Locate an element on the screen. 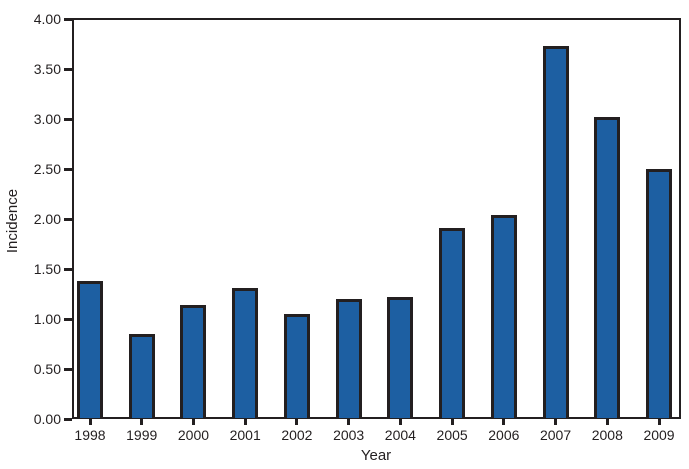  x-tick-label: 2001 is located at coordinates (245, 435).